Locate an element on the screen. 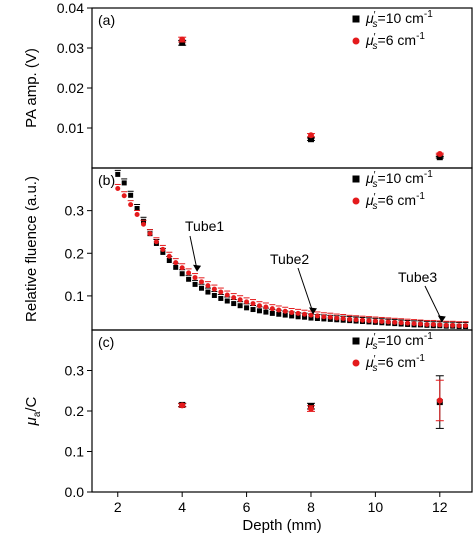 The height and width of the screenshot is (535, 474). panel-label: (c) is located at coordinates (106, 342).